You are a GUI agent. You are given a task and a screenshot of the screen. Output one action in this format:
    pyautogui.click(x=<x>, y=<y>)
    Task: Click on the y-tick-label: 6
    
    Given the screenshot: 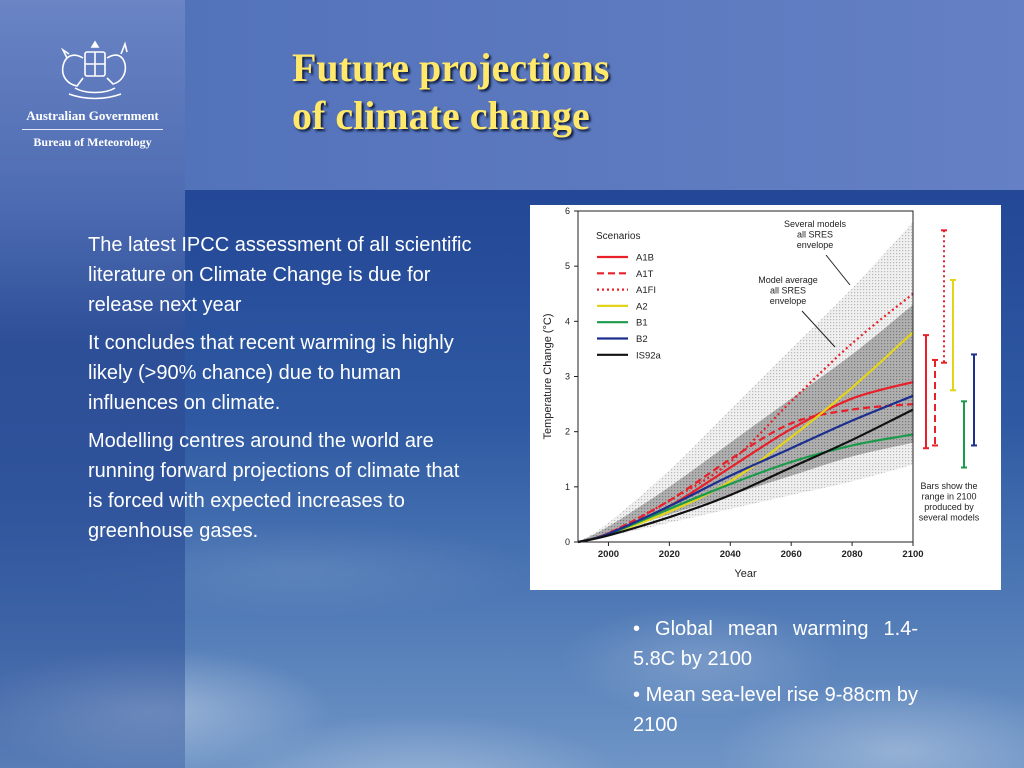 What is the action you would take?
    pyautogui.click(x=567, y=211)
    